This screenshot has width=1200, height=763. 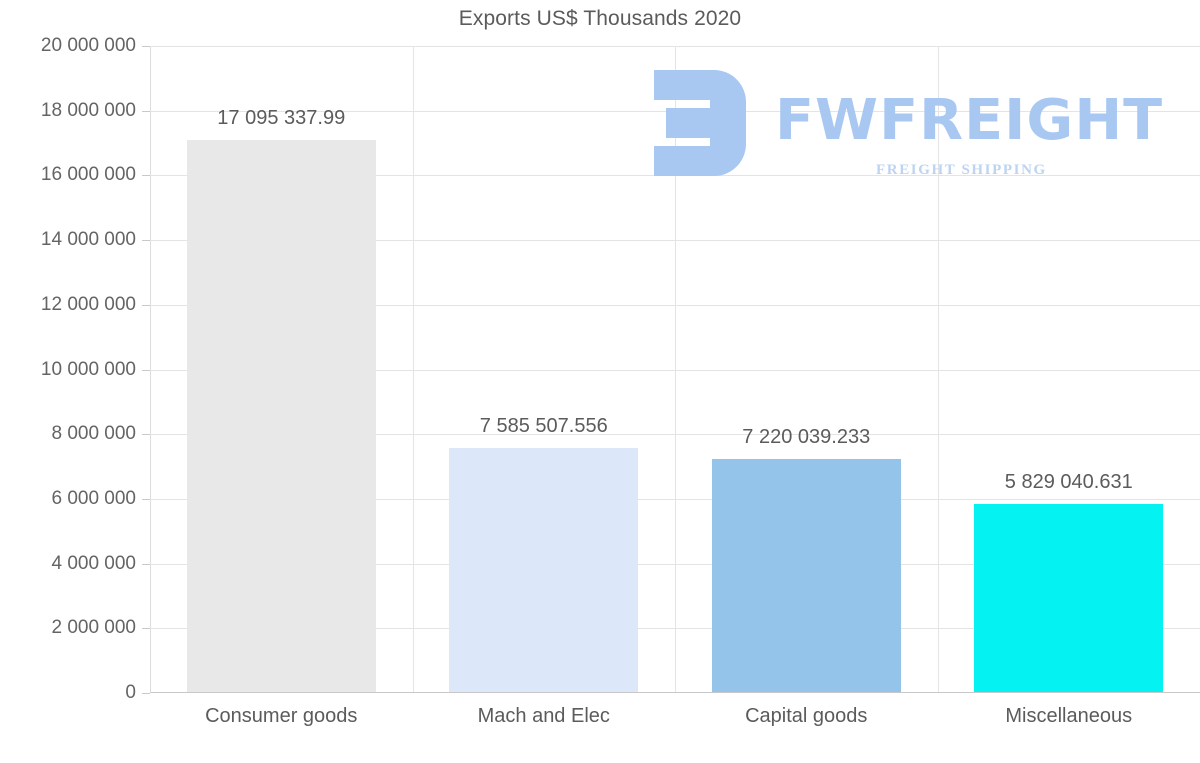 I want to click on chart-title: Exports US$ Thousands 2020, so click(x=600, y=18).